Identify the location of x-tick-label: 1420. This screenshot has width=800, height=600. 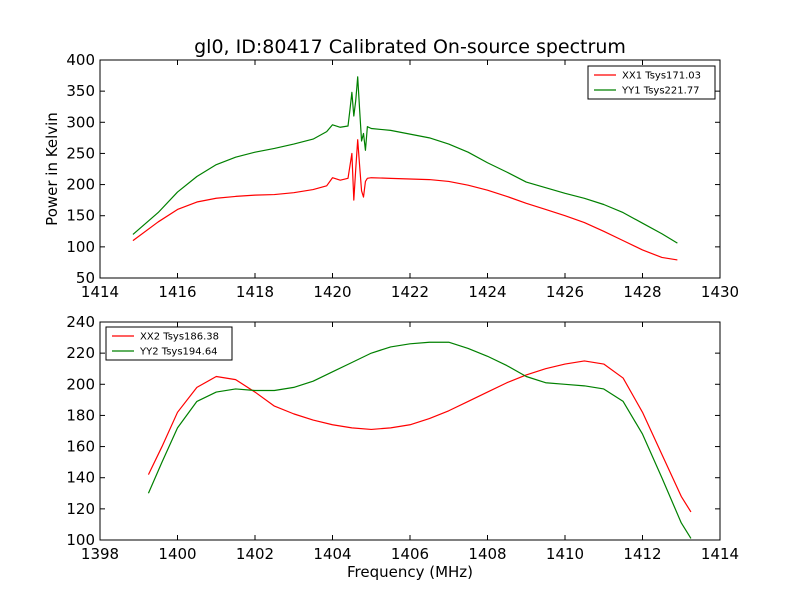
(332, 292).